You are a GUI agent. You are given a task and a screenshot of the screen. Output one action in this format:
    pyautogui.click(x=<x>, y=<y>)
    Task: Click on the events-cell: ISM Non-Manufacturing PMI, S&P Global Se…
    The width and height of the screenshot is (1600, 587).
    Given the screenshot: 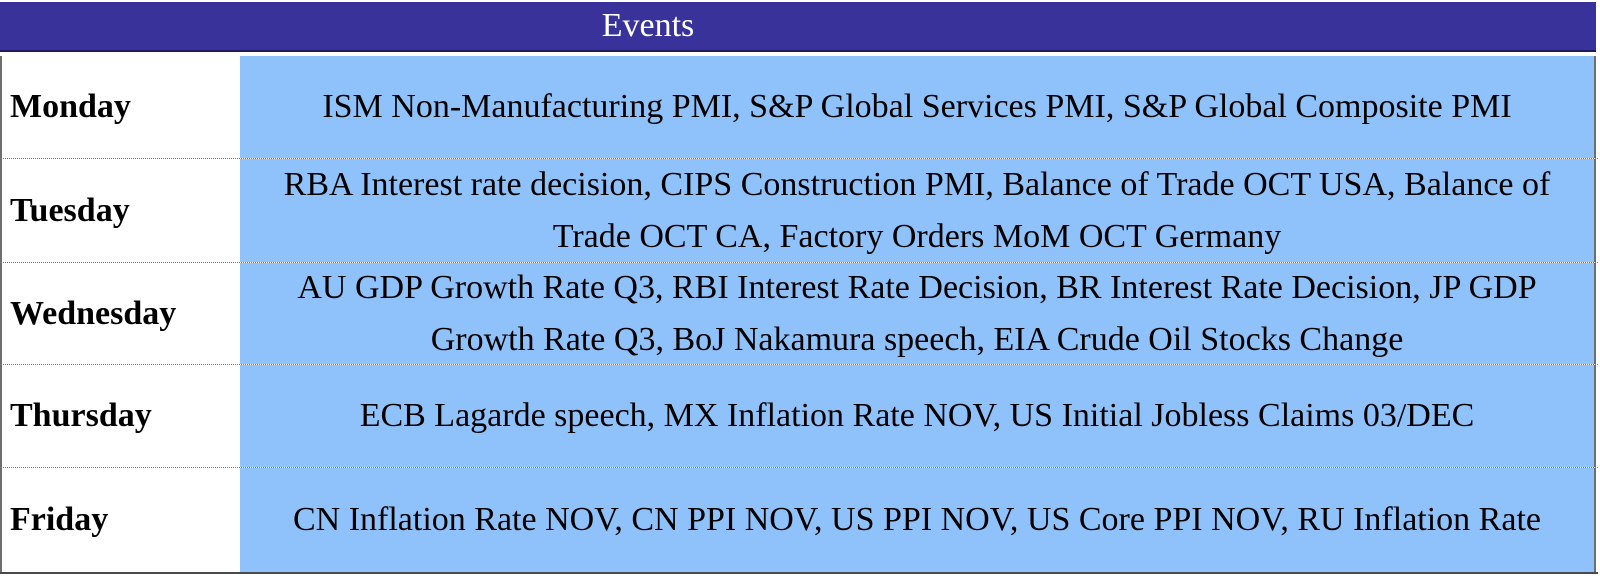 What is the action you would take?
    pyautogui.click(x=918, y=107)
    